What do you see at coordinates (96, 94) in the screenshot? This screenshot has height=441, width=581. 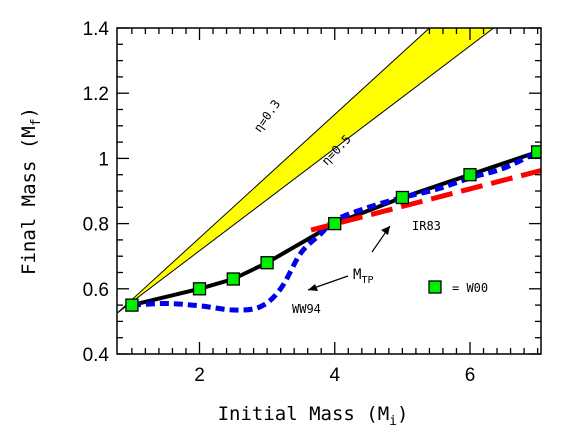 I see `y-tick-label-1.2: 1.2` at bounding box center [96, 94].